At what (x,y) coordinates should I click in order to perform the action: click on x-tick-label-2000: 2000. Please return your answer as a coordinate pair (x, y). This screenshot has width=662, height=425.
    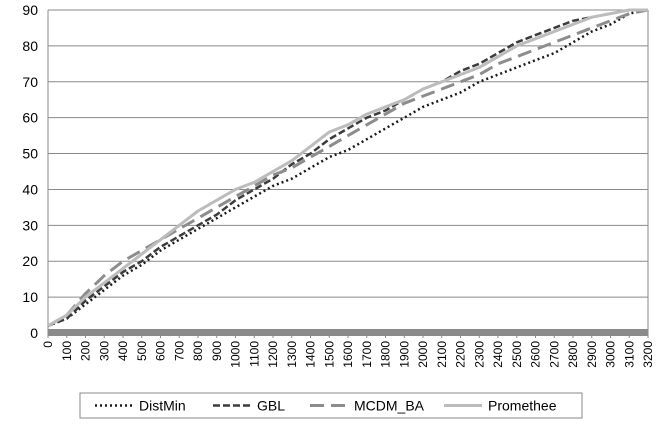
    Looking at the image, I should click on (423, 354).